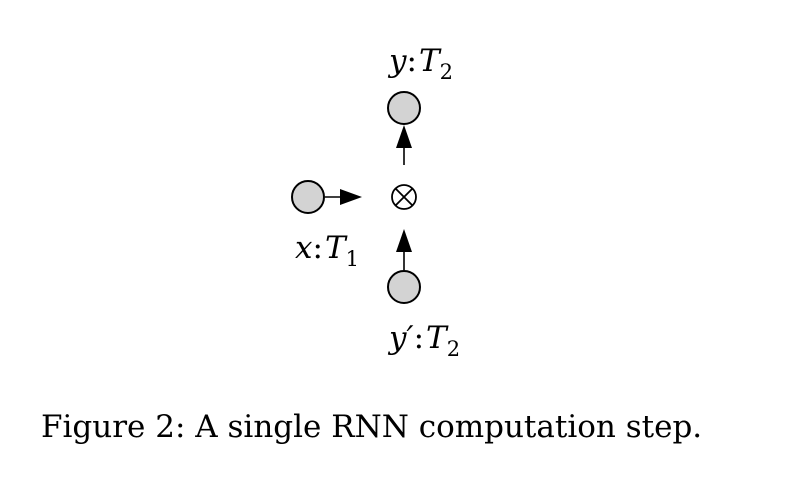 The height and width of the screenshot is (487, 803). What do you see at coordinates (372, 427) in the screenshot?
I see `figure-caption: Figure 2: A single RNN computation step.` at bounding box center [372, 427].